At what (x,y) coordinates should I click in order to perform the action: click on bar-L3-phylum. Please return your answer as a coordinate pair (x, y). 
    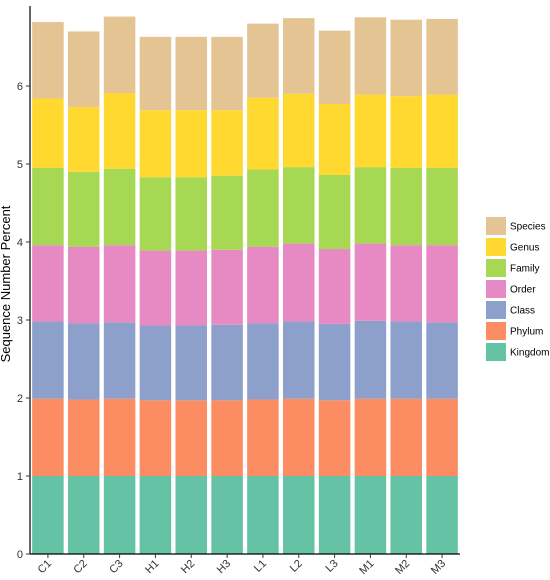
    Looking at the image, I should click on (334, 438).